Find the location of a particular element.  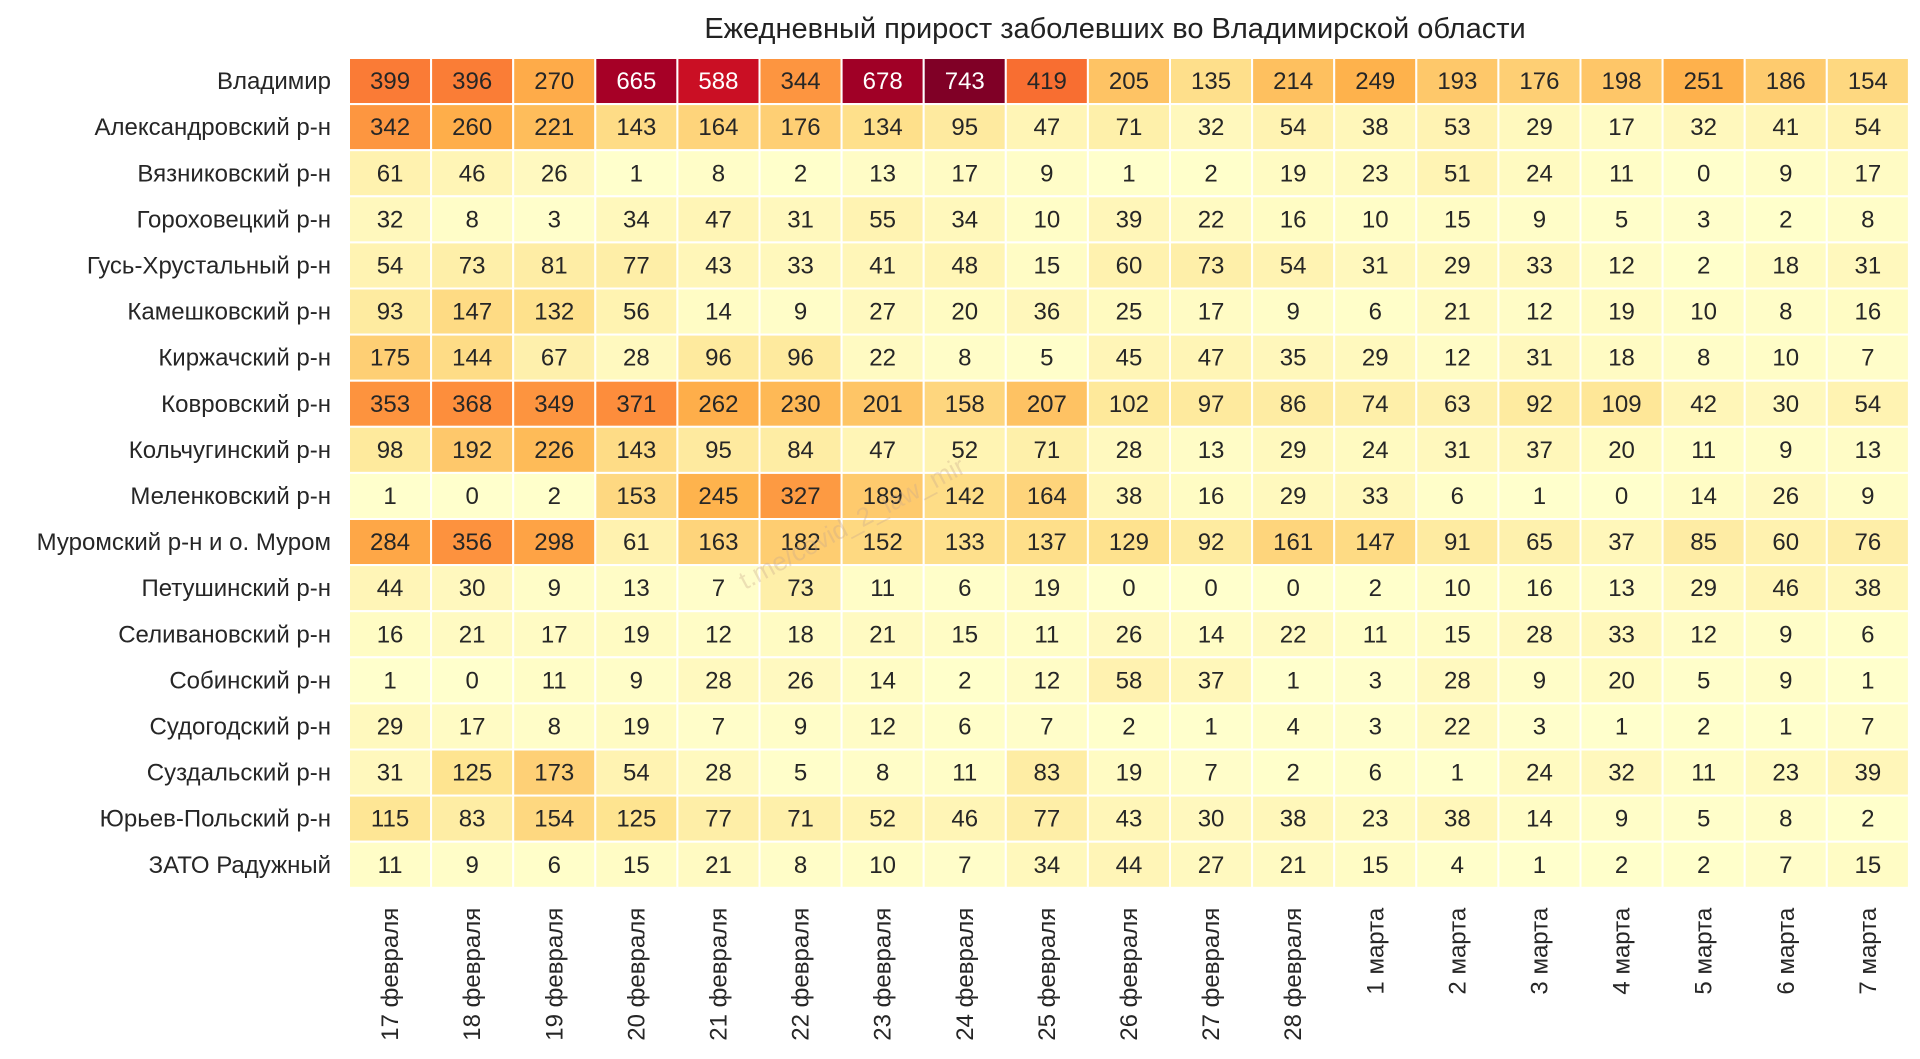

cell-value: 35 is located at coordinates (1293, 358).